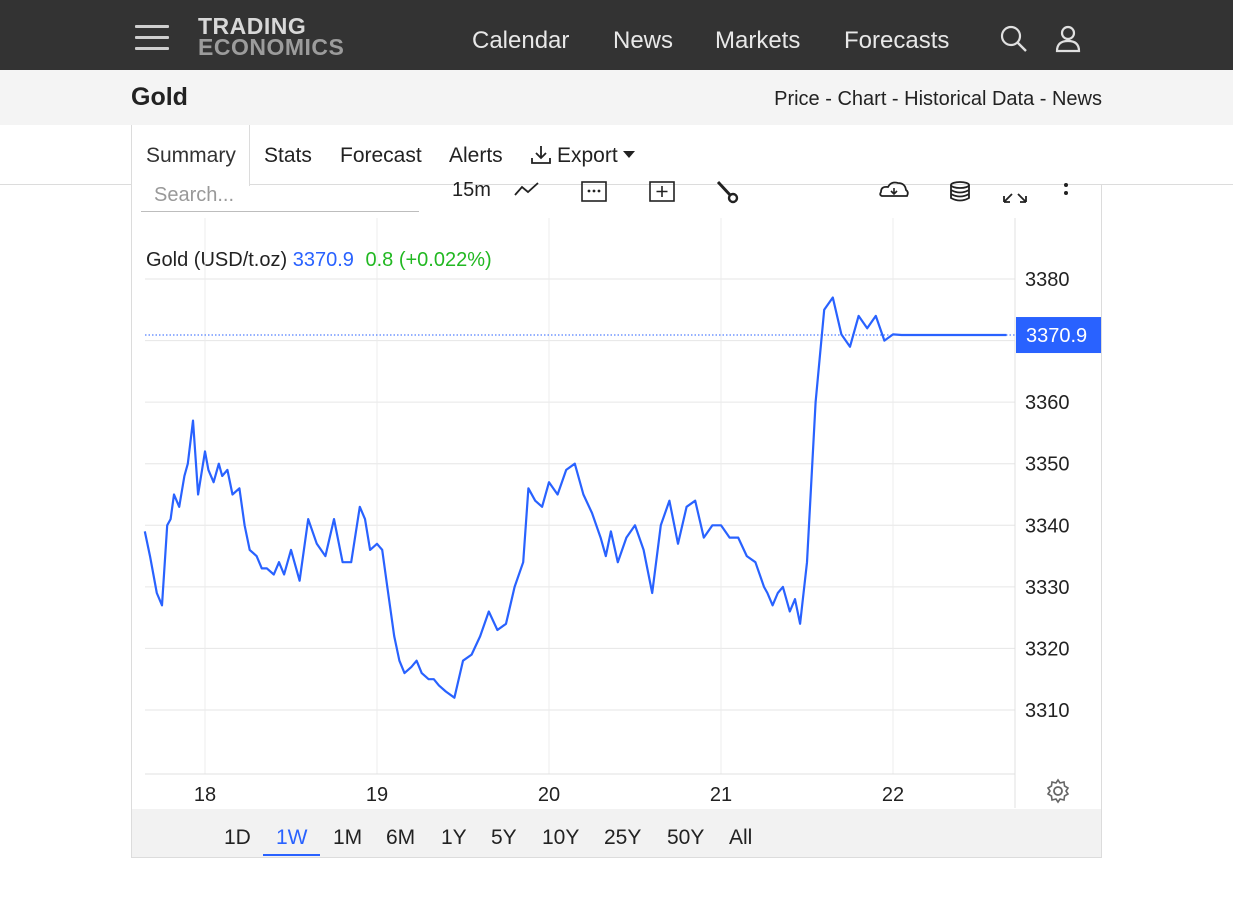 The height and width of the screenshot is (901, 1233). Describe the element at coordinates (348, 837) in the screenshot. I see `range-1m: 1M` at that location.